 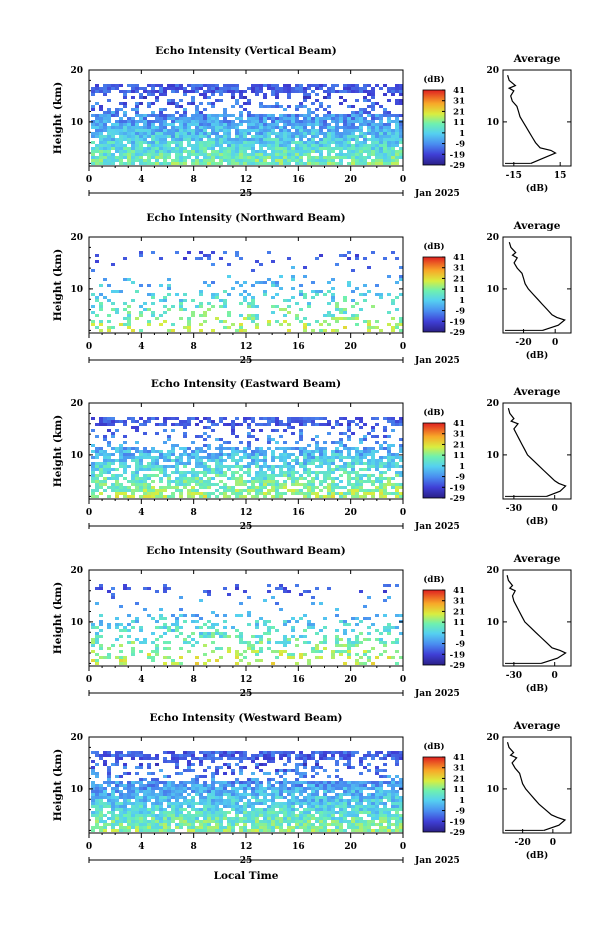 I want to click on panel-title: Echo Intensity (Vertical Beam), so click(x=245, y=51).